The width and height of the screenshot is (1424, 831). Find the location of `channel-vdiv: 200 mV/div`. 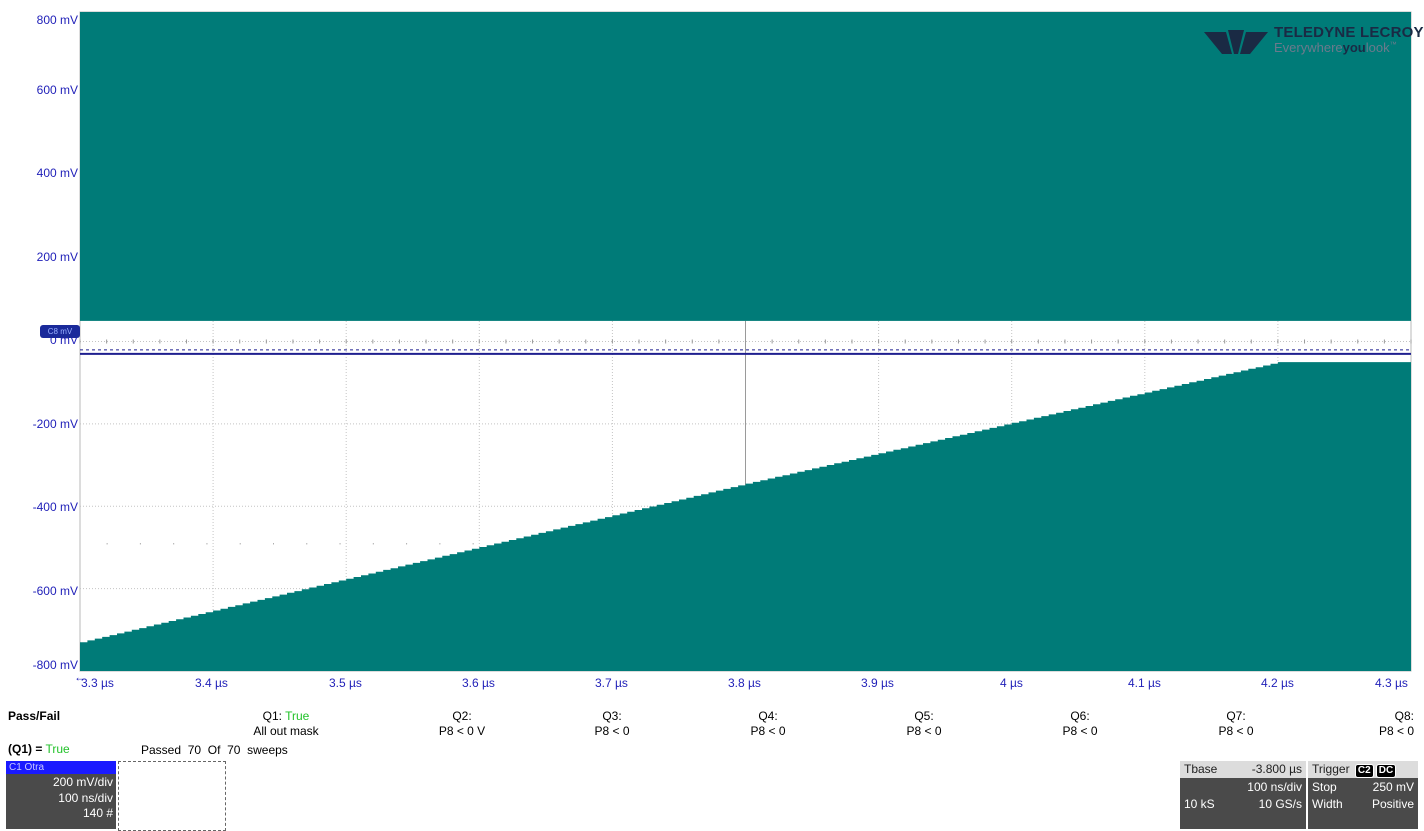

channel-vdiv: 200 mV/div is located at coordinates (82, 782).